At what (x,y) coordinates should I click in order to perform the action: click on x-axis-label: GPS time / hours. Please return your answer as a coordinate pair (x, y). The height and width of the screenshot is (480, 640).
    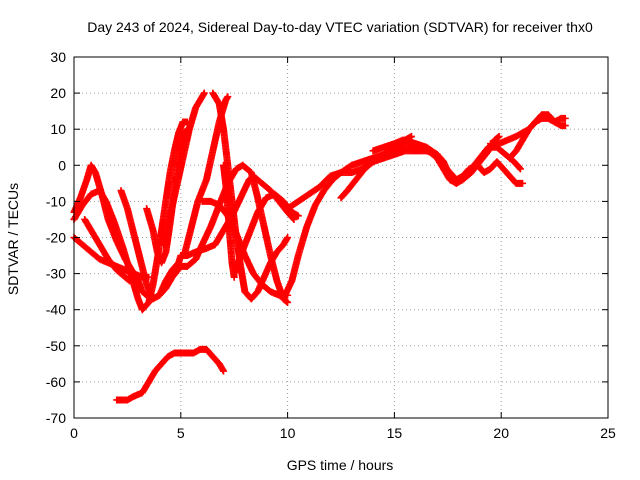
    Looking at the image, I should click on (340, 465).